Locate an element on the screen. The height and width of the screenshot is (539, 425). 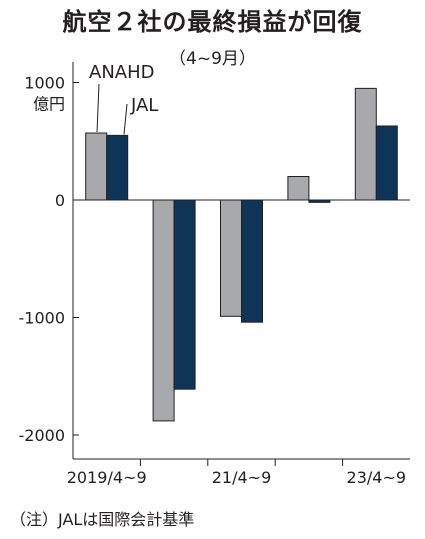
chart-title: 航空２社の最終損益が回復 is located at coordinates (212, 22).